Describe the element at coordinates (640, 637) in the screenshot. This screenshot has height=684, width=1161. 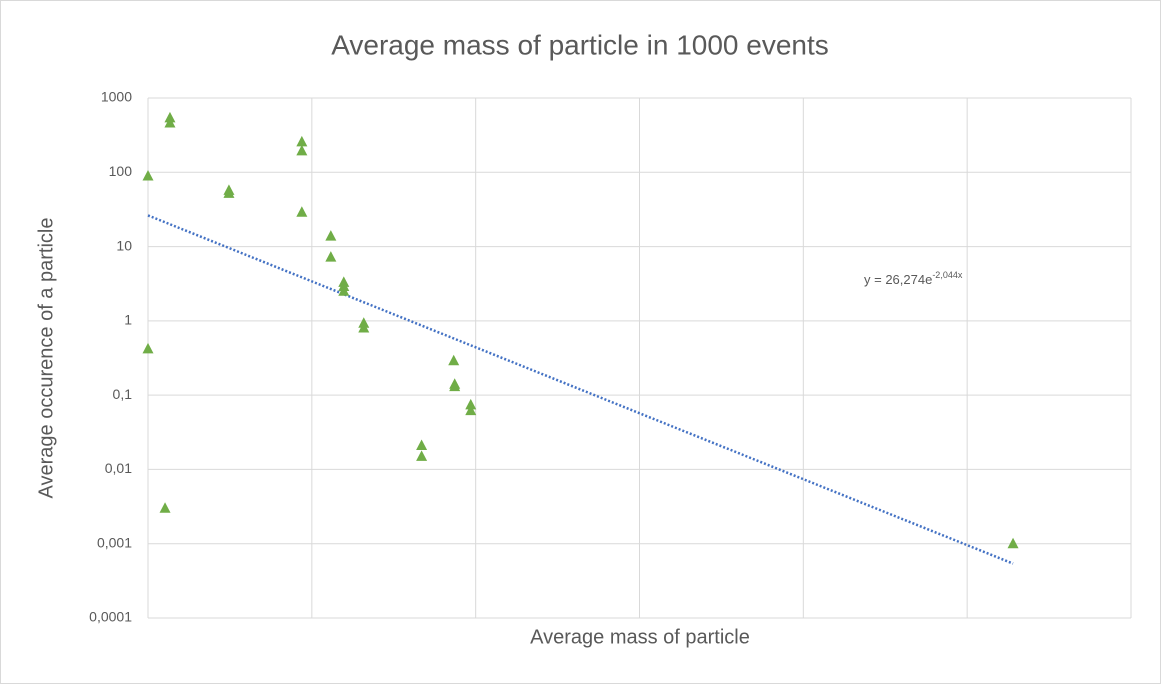
I see `x-axis-label: Average mass of particle` at that location.